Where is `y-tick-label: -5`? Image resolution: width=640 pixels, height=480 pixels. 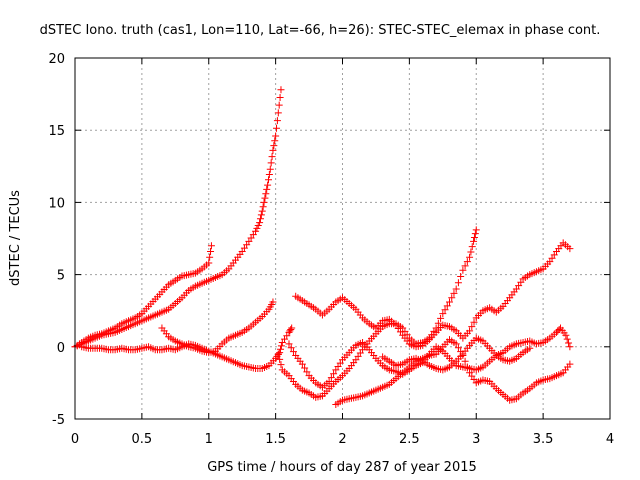 y-tick-label: -5 is located at coordinates (58, 420).